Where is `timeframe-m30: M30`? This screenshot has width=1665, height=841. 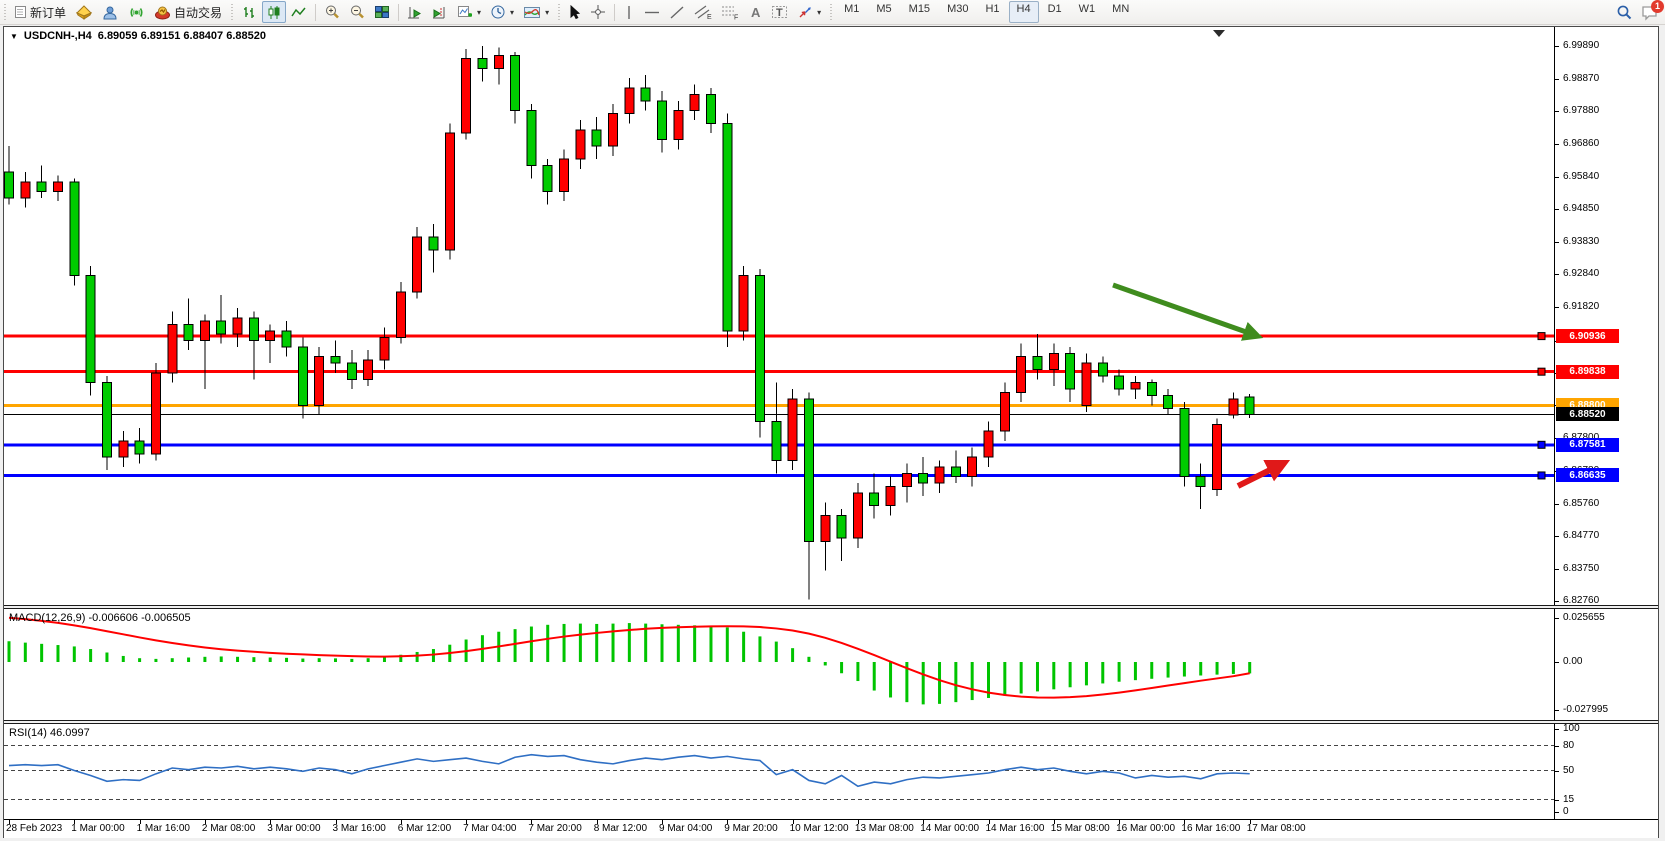
timeframe-m30: M30 is located at coordinates (958, 9).